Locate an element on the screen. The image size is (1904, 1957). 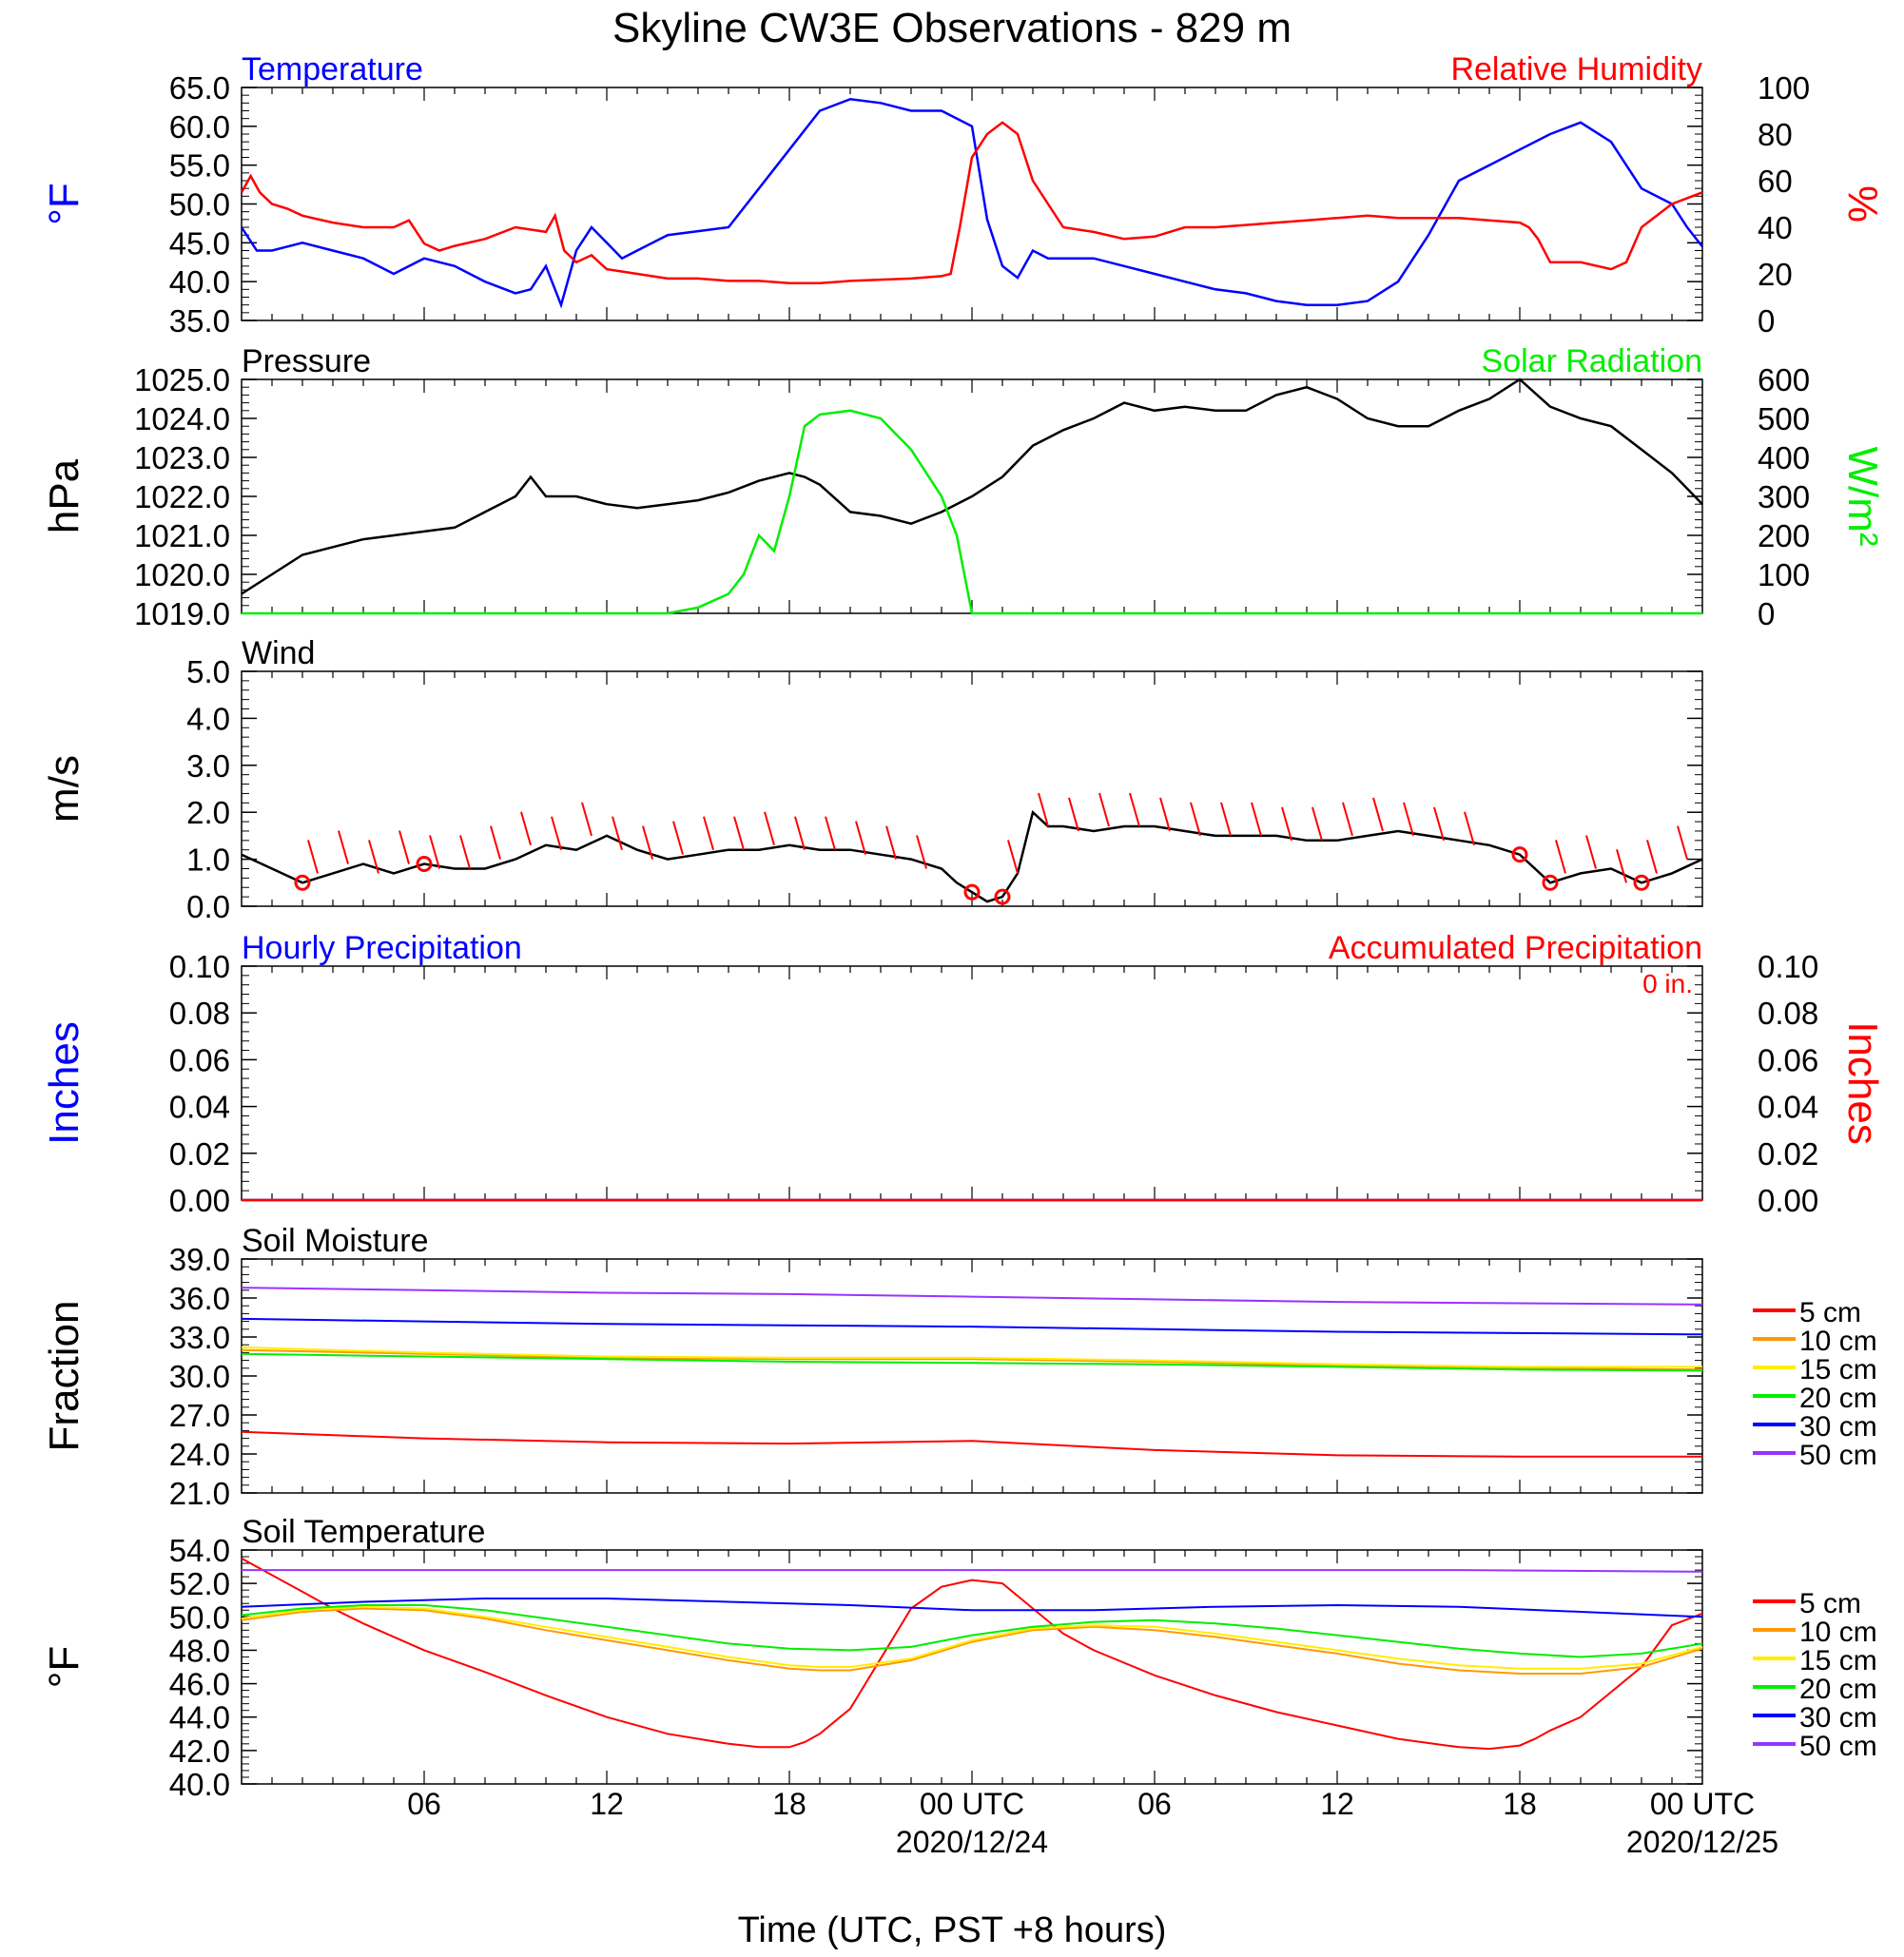
y-tick-label-left: 0.00 is located at coordinates (199, 1200).